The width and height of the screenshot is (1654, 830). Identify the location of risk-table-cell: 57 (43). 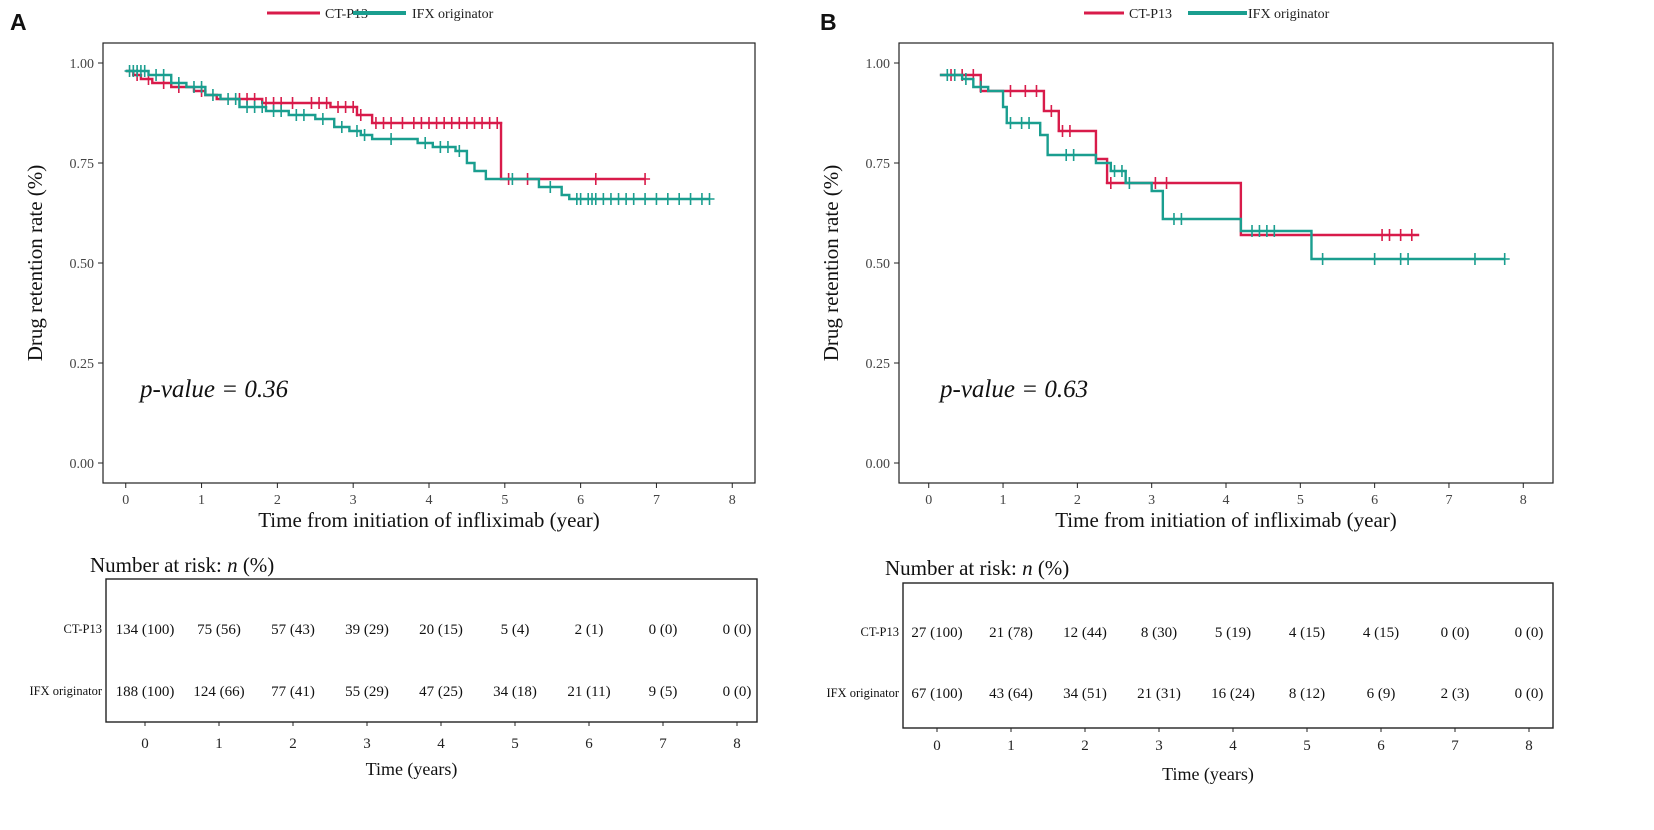
(293, 630).